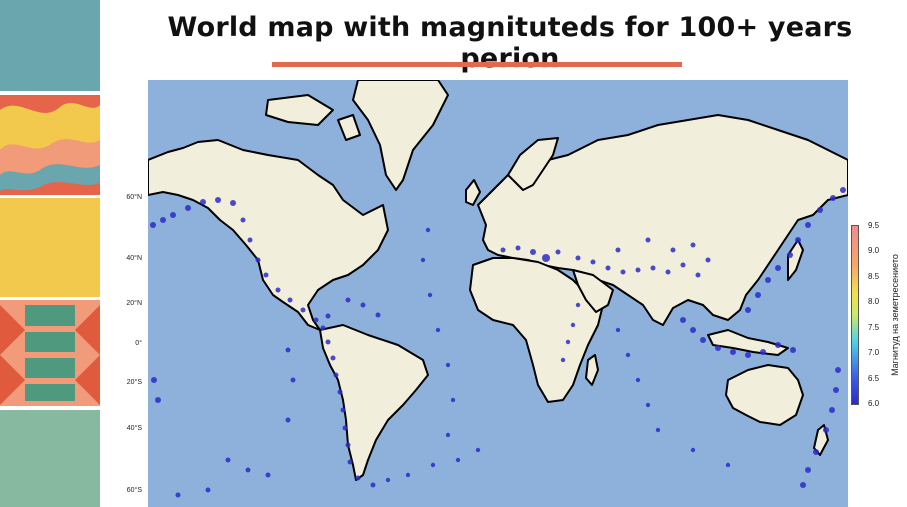 The height and width of the screenshot is (507, 907). Describe the element at coordinates (50, 458) in the screenshot. I see `decor-green-block` at that location.